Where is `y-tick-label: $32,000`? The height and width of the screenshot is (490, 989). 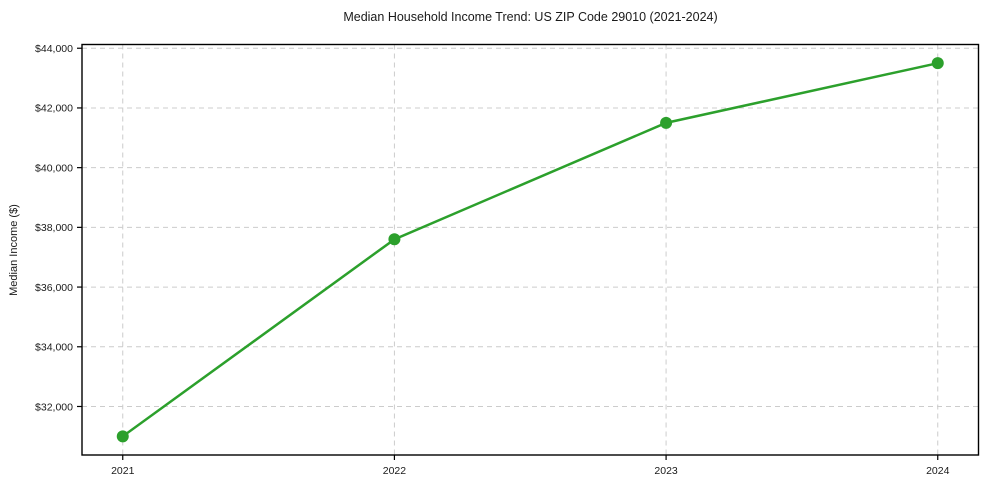 y-tick-label: $32,000 is located at coordinates (54, 407).